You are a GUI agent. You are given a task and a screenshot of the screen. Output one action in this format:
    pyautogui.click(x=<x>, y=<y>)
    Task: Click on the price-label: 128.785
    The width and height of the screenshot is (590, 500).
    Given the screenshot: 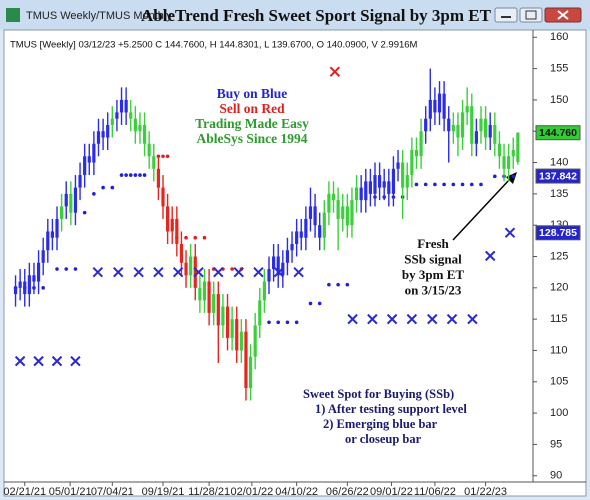 What is the action you would take?
    pyautogui.click(x=558, y=233)
    